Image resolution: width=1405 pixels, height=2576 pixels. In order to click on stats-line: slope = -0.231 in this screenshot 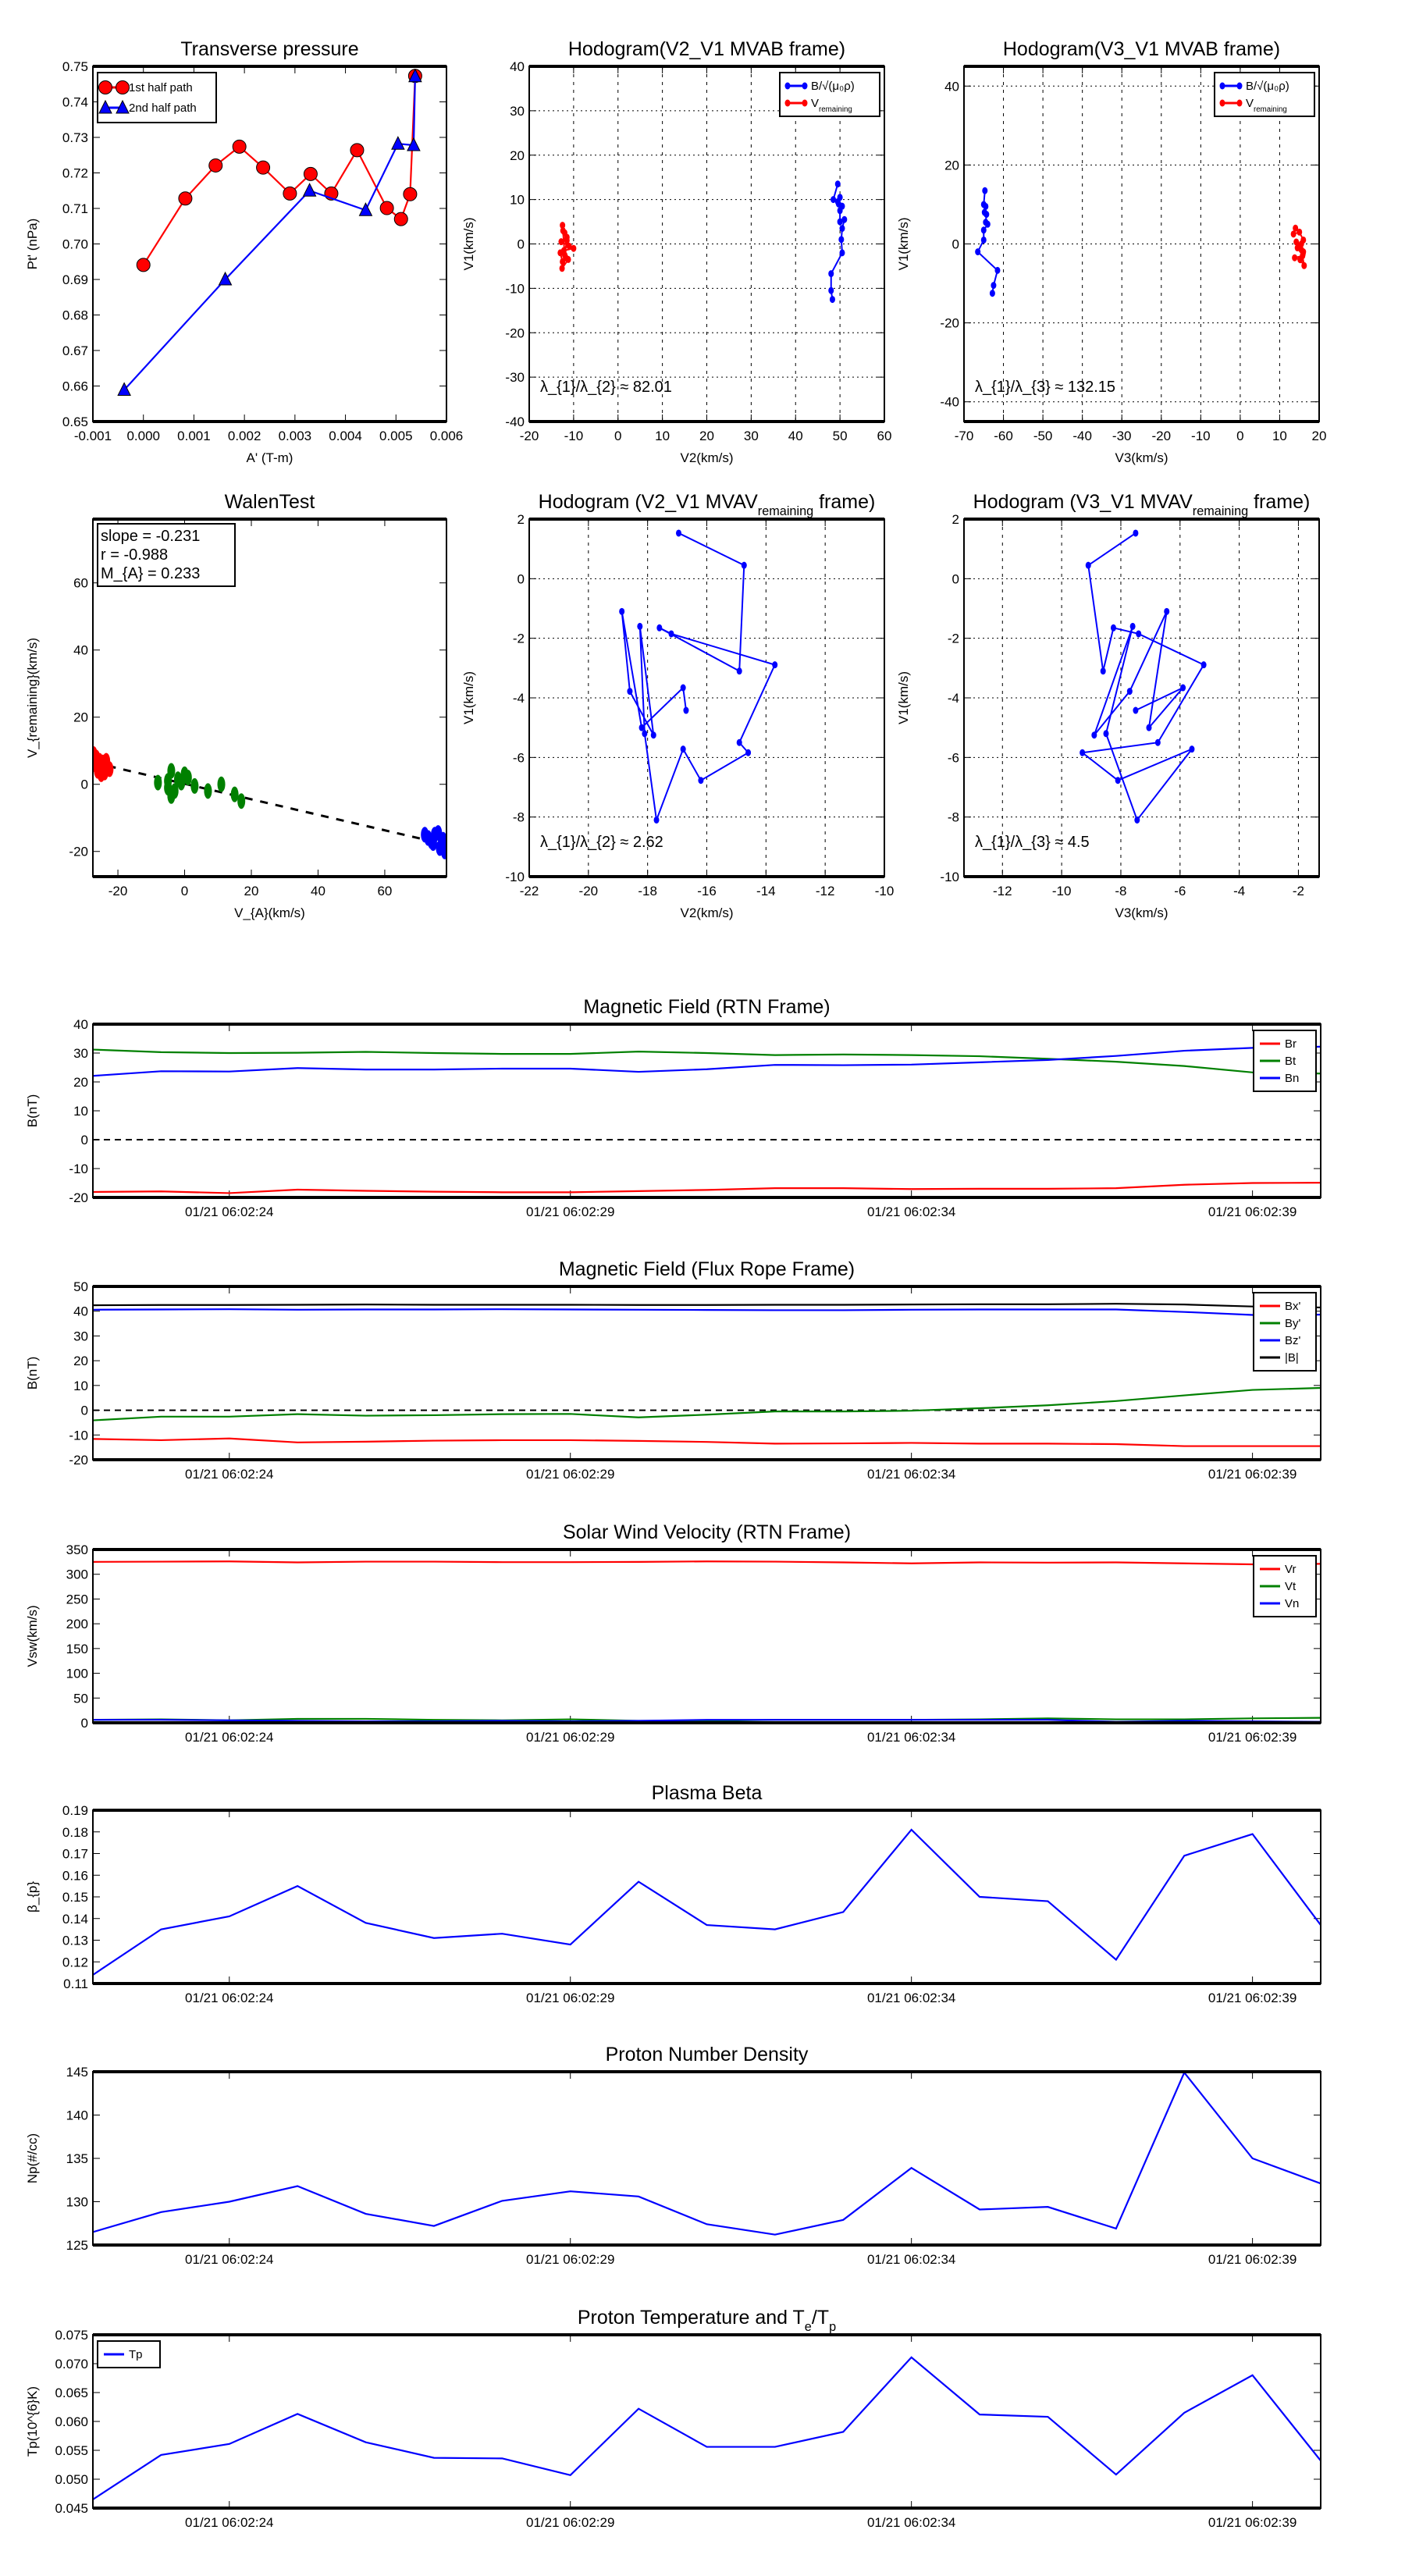, I will do `click(151, 536)`.